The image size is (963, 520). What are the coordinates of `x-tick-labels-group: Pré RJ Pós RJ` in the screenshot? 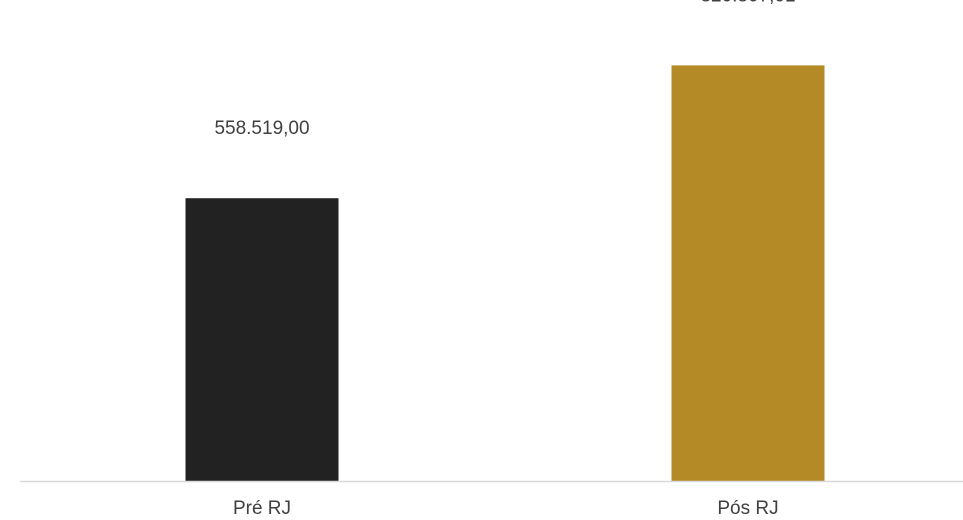 It's located at (506, 508).